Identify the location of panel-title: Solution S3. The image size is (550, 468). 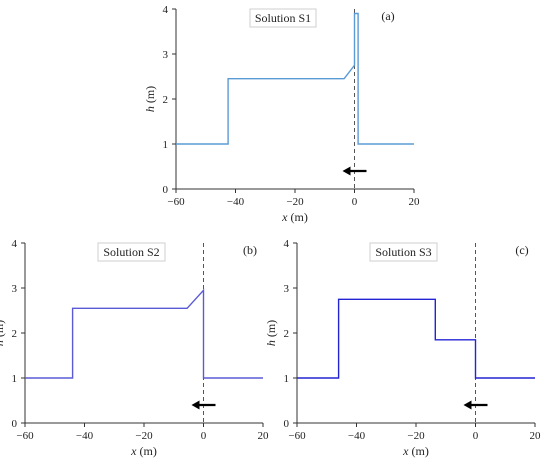
(403, 252).